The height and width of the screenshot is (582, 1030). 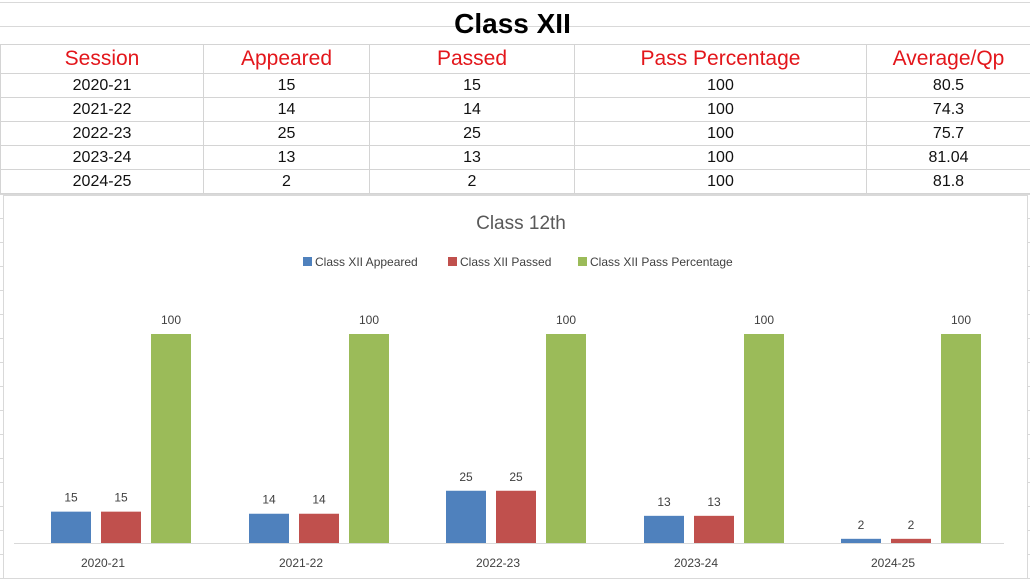 I want to click on data-label-2023-24-series-1: 13, so click(x=664, y=502).